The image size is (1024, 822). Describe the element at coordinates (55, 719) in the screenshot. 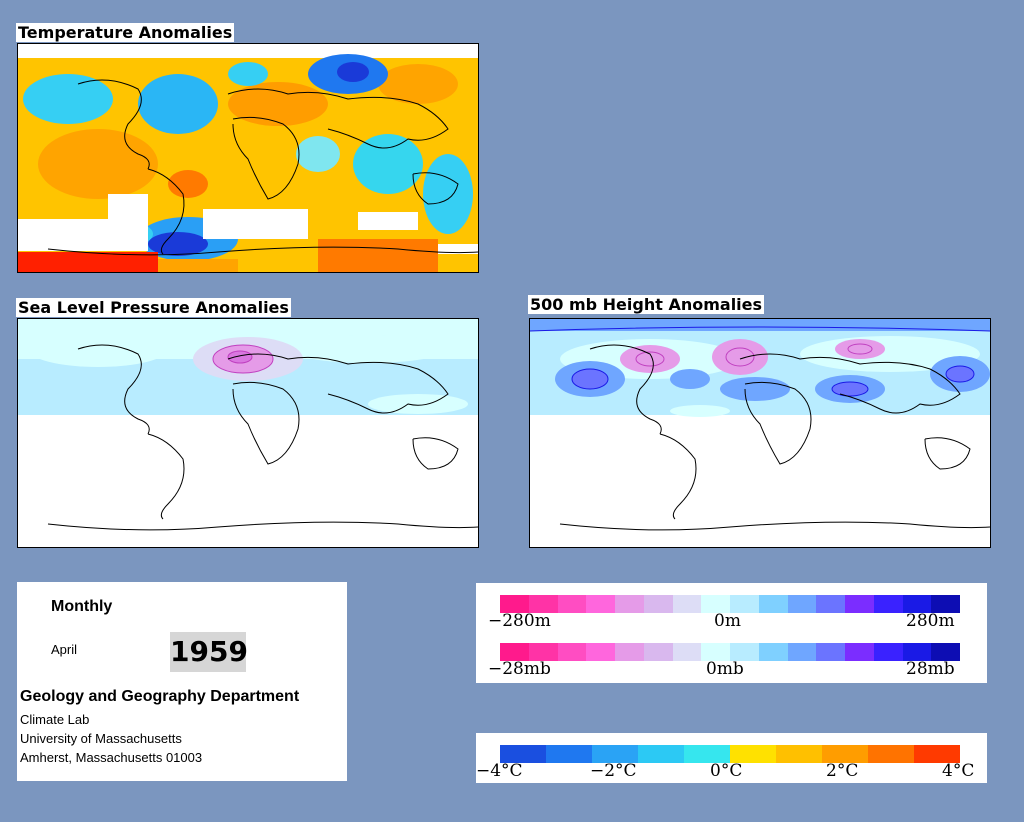

I see `lab-label: Climate Lab` at that location.